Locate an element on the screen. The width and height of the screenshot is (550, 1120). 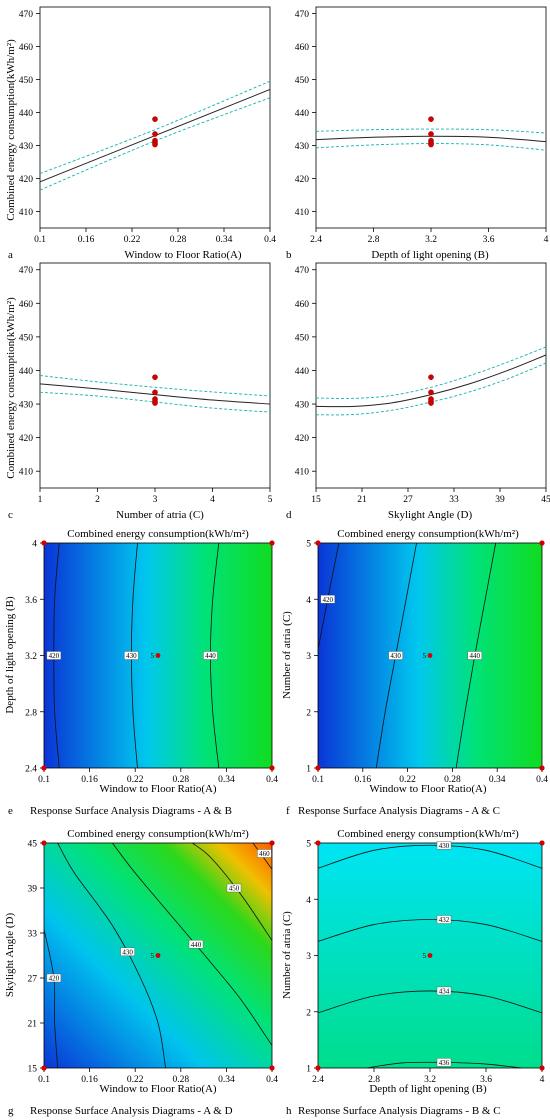
panel-e-contour-label: 430 is located at coordinates (131, 656).